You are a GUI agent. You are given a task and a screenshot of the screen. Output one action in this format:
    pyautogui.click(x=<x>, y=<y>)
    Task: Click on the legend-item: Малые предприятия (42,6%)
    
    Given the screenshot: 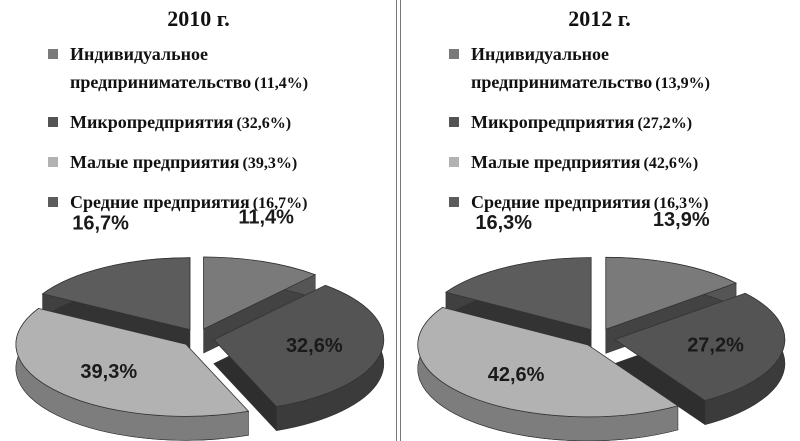 What is the action you would take?
    pyautogui.click(x=610, y=163)
    